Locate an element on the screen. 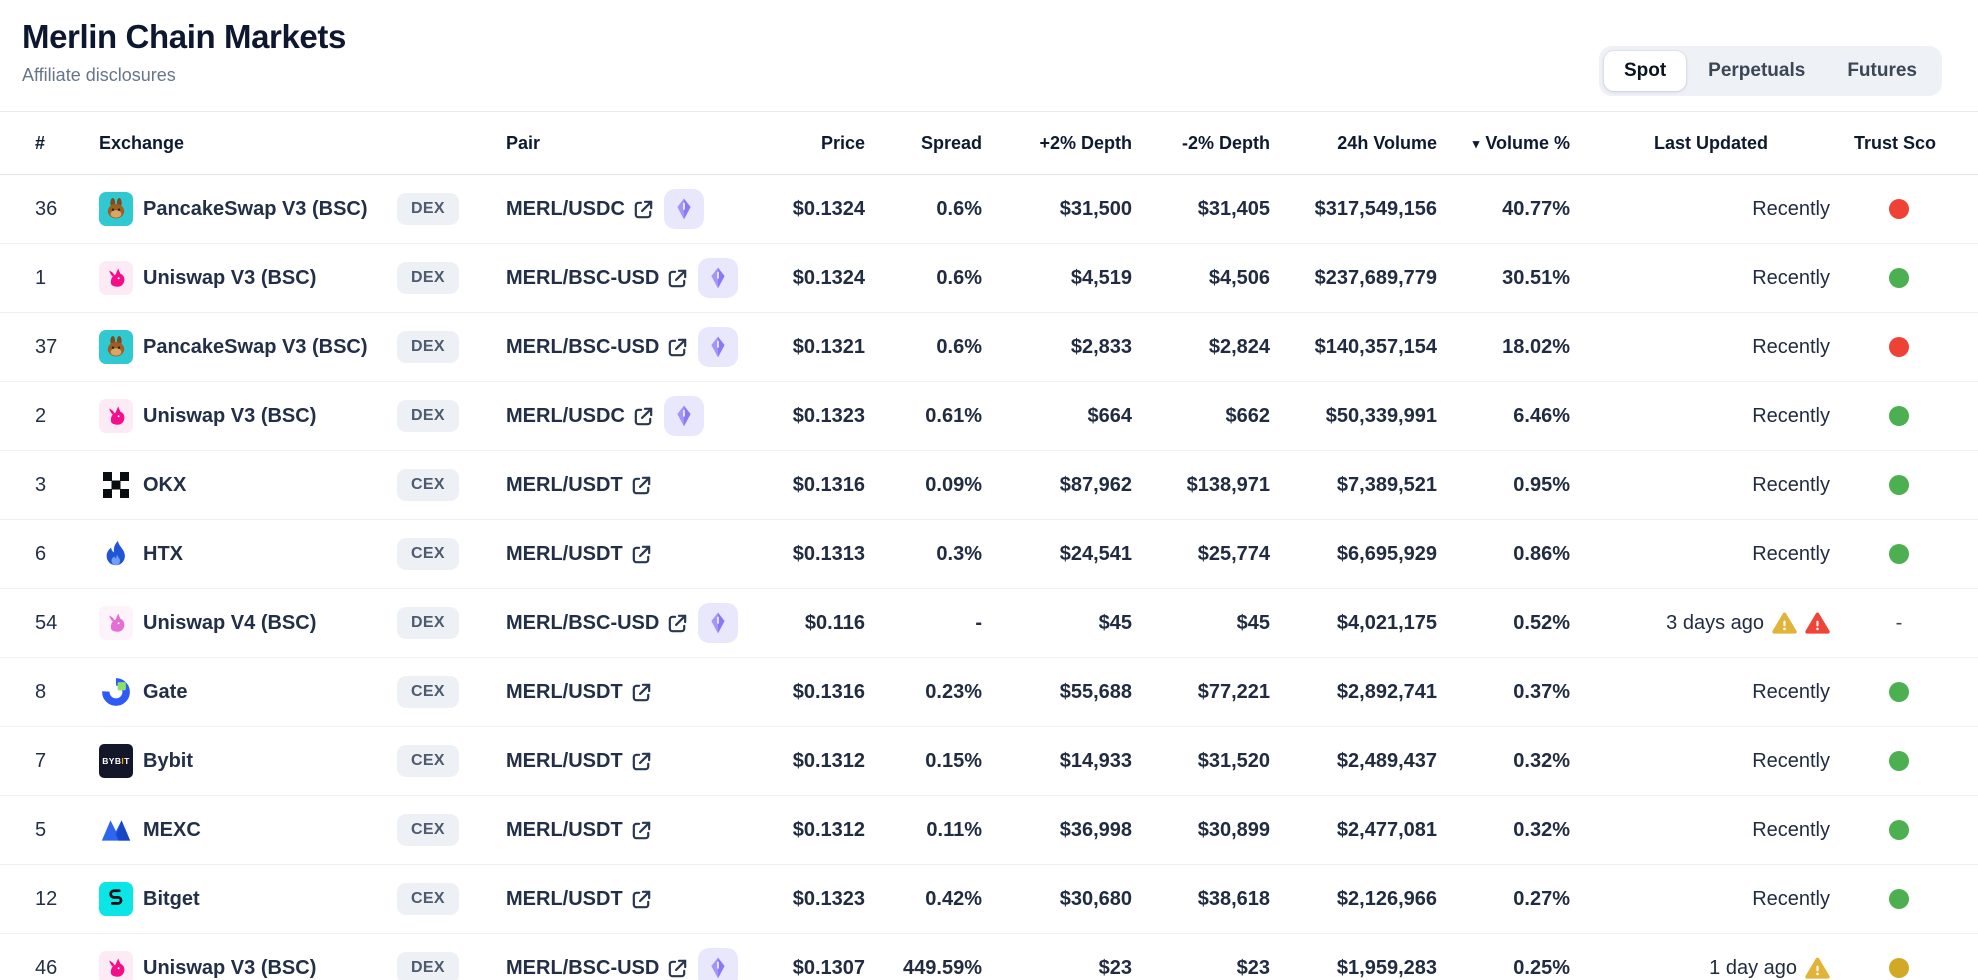  price: $0.1323 is located at coordinates (828, 898).